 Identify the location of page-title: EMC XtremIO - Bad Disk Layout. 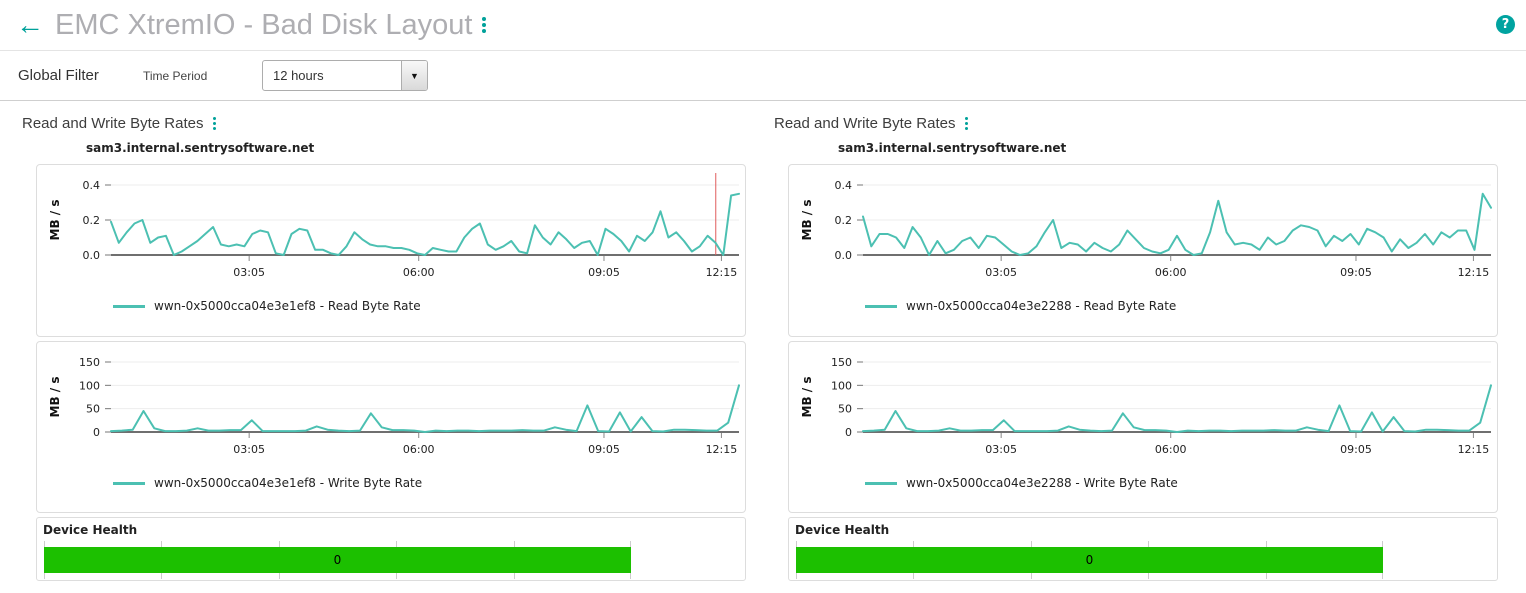
(264, 24).